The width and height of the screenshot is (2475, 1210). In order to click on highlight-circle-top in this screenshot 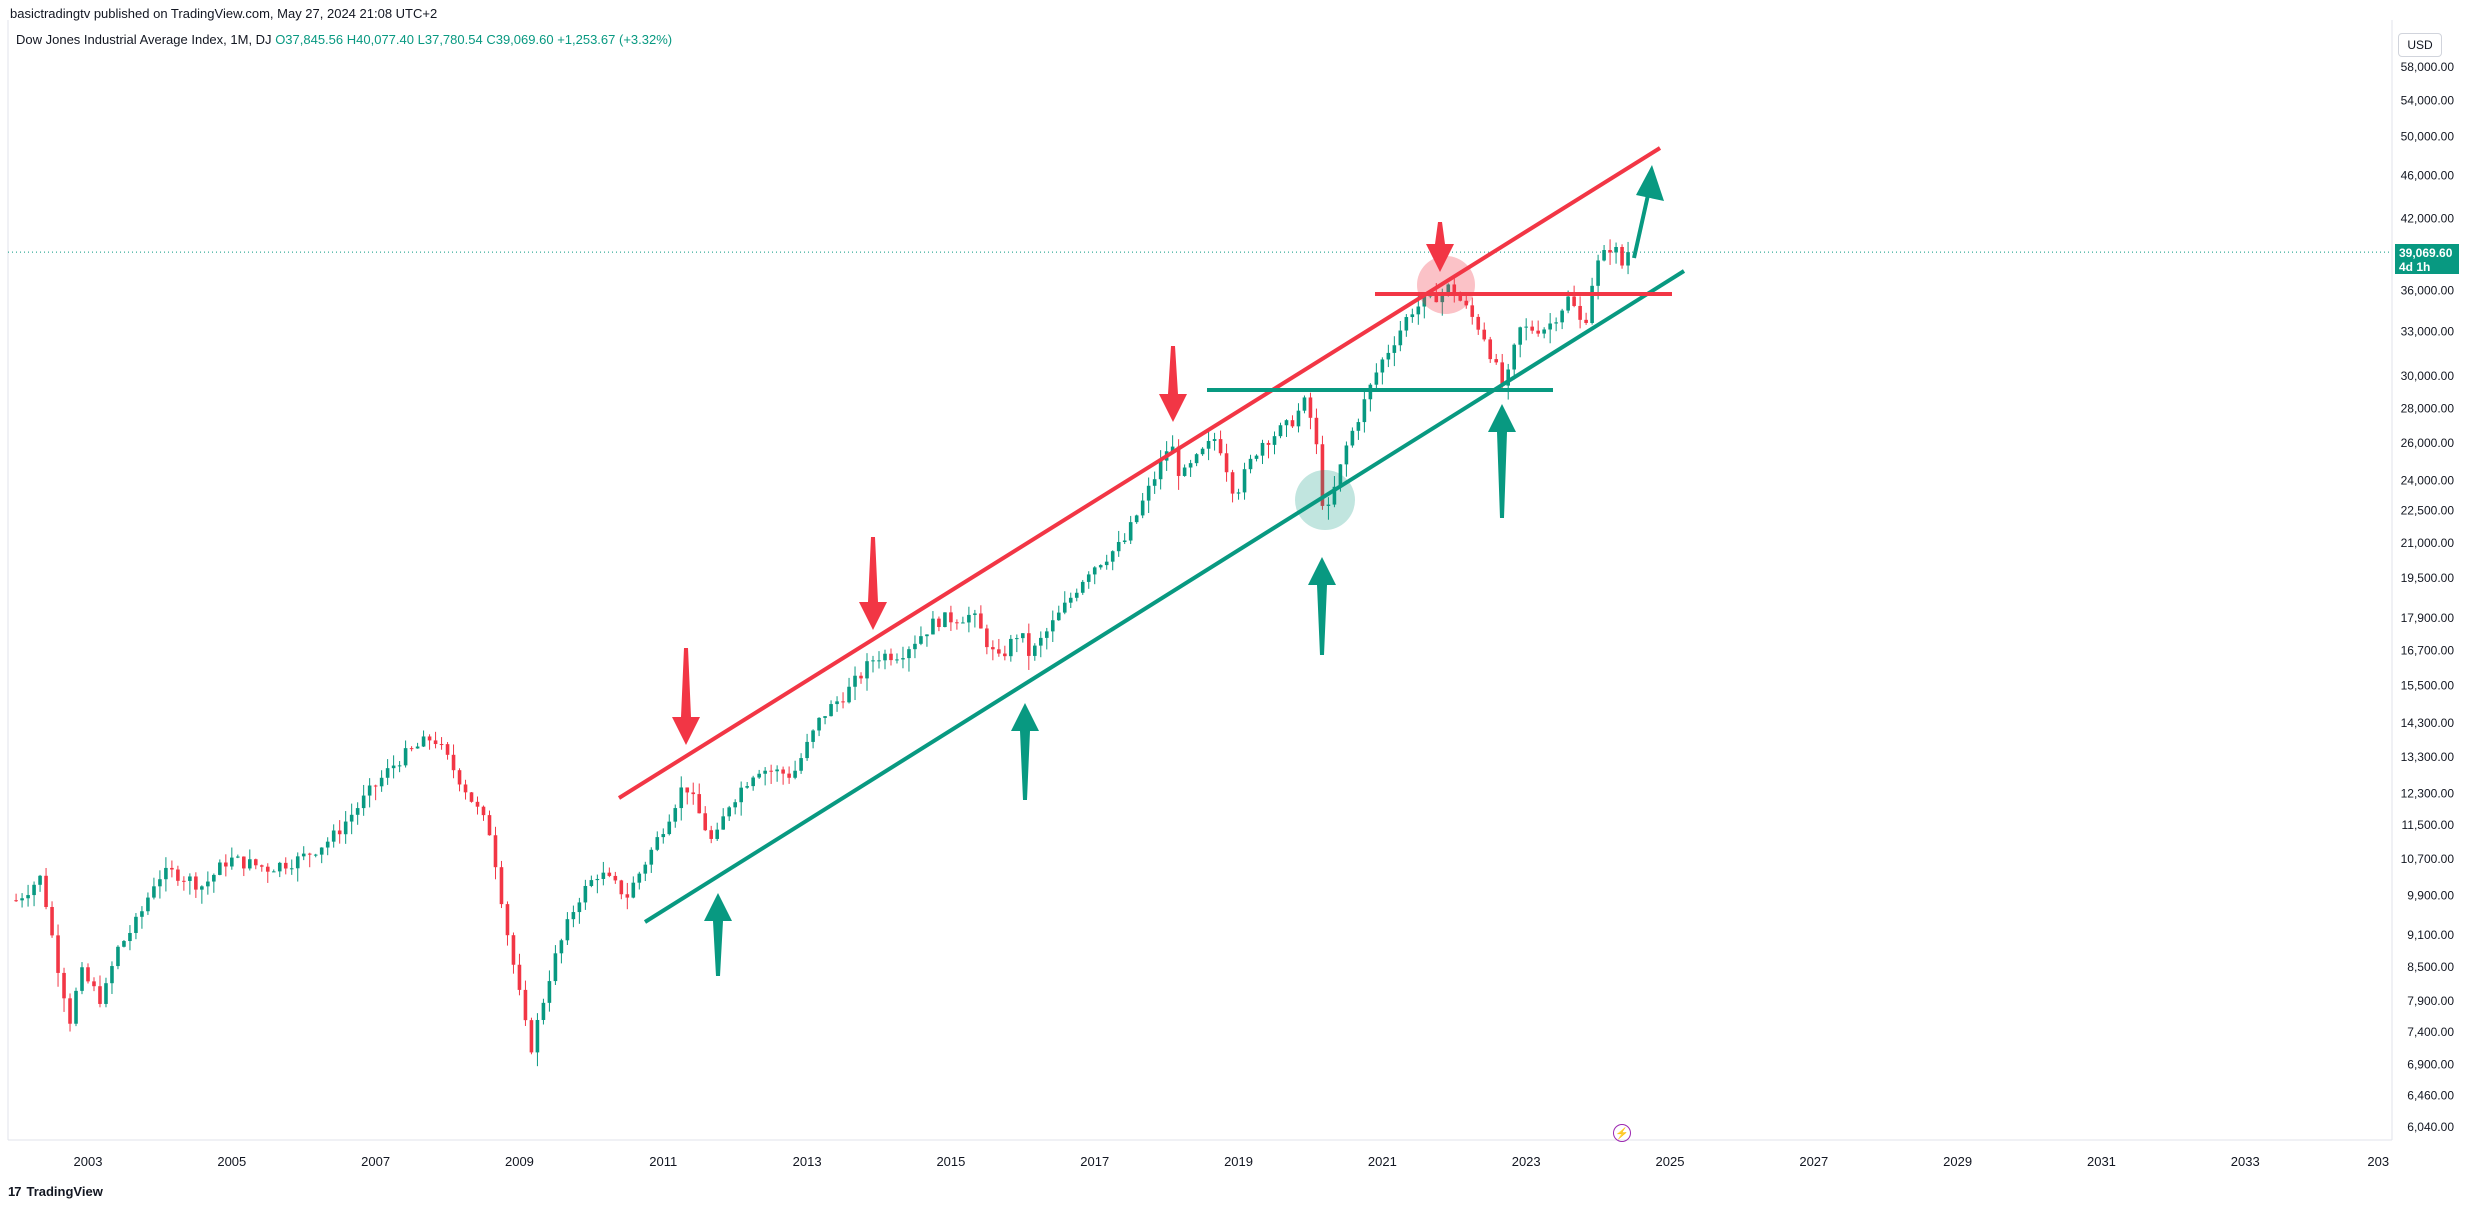, I will do `click(1446, 285)`.